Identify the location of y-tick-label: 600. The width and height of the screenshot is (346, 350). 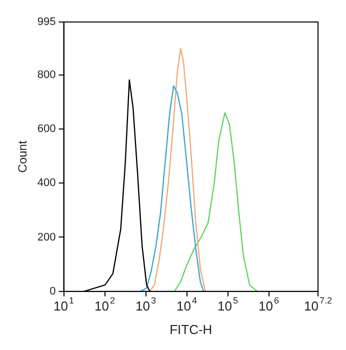
(46, 128).